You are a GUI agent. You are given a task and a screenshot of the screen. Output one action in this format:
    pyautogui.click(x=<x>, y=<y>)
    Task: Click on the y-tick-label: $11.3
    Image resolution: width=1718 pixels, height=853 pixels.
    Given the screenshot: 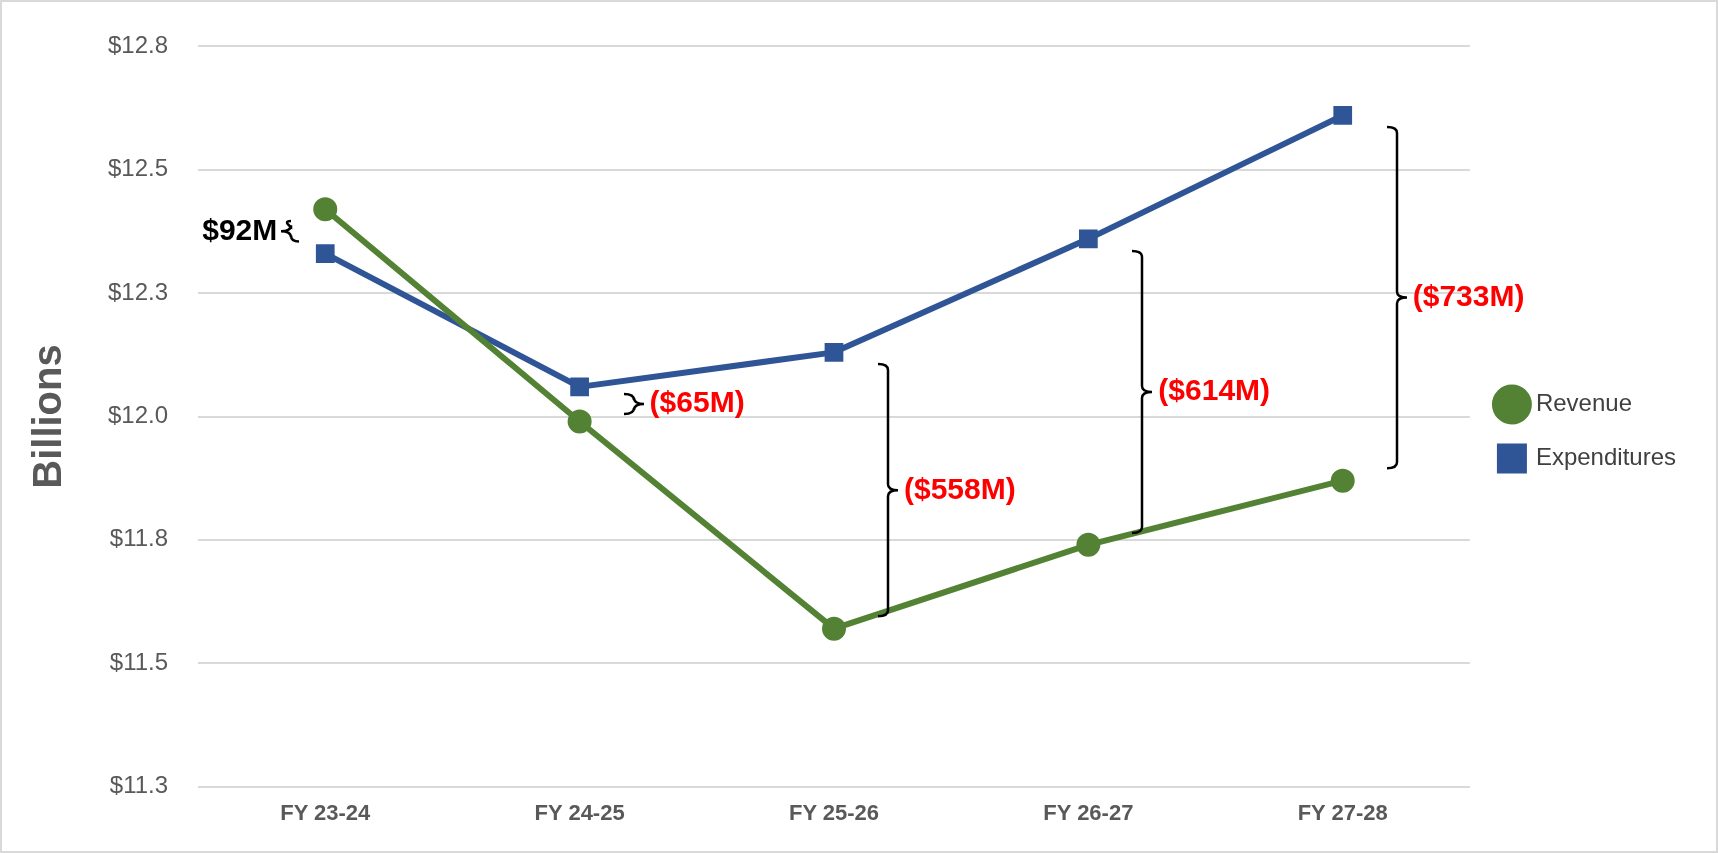 What is the action you would take?
    pyautogui.click(x=139, y=785)
    